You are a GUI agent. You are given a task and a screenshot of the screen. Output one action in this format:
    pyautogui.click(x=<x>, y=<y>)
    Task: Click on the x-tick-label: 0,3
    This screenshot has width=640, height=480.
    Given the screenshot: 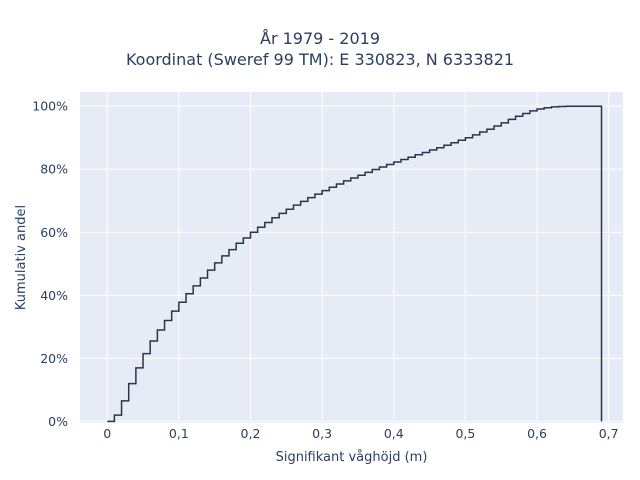 What is the action you would take?
    pyautogui.click(x=322, y=433)
    